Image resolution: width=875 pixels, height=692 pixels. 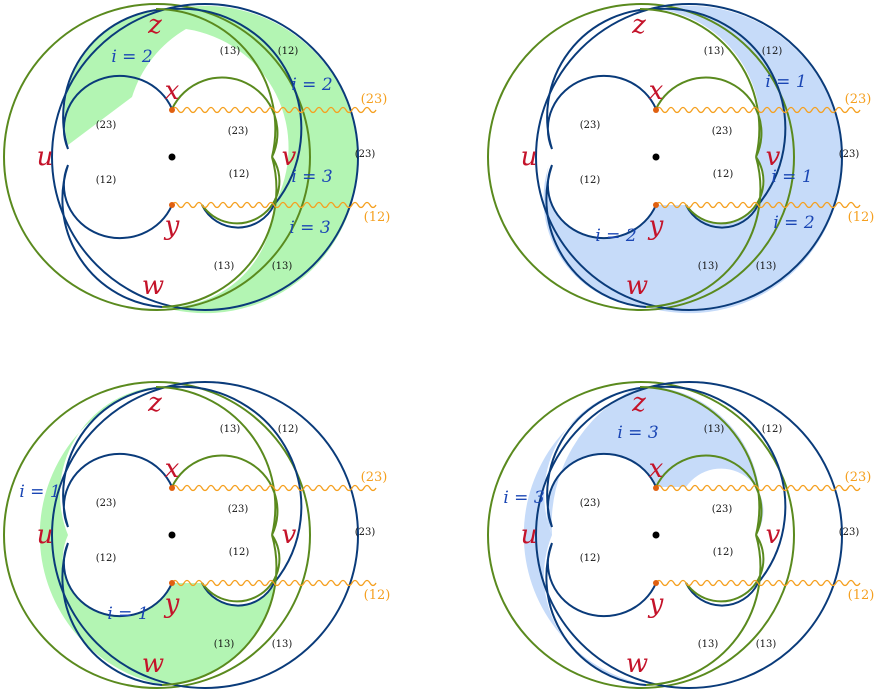 I want to click on inner-blue-contour, so click(x=182, y=496).